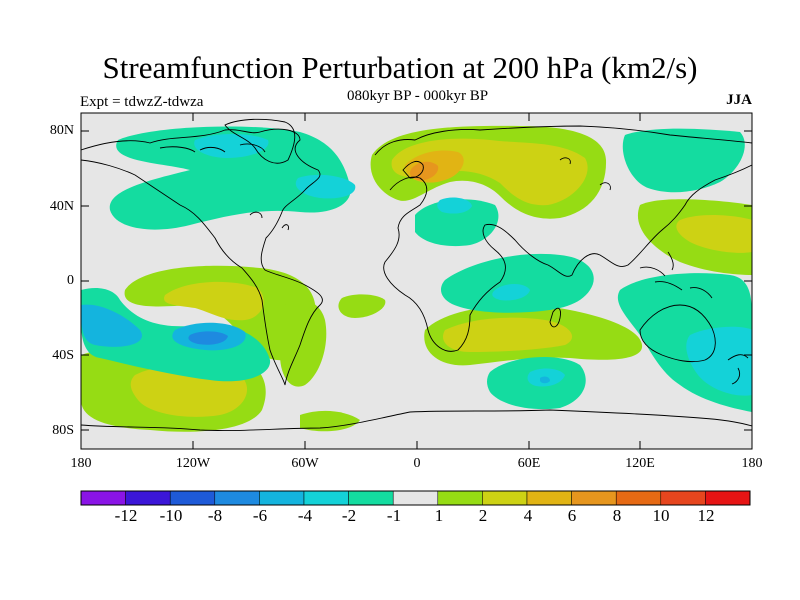  Describe the element at coordinates (126, 515) in the screenshot. I see `colorbar-label: -12` at that location.